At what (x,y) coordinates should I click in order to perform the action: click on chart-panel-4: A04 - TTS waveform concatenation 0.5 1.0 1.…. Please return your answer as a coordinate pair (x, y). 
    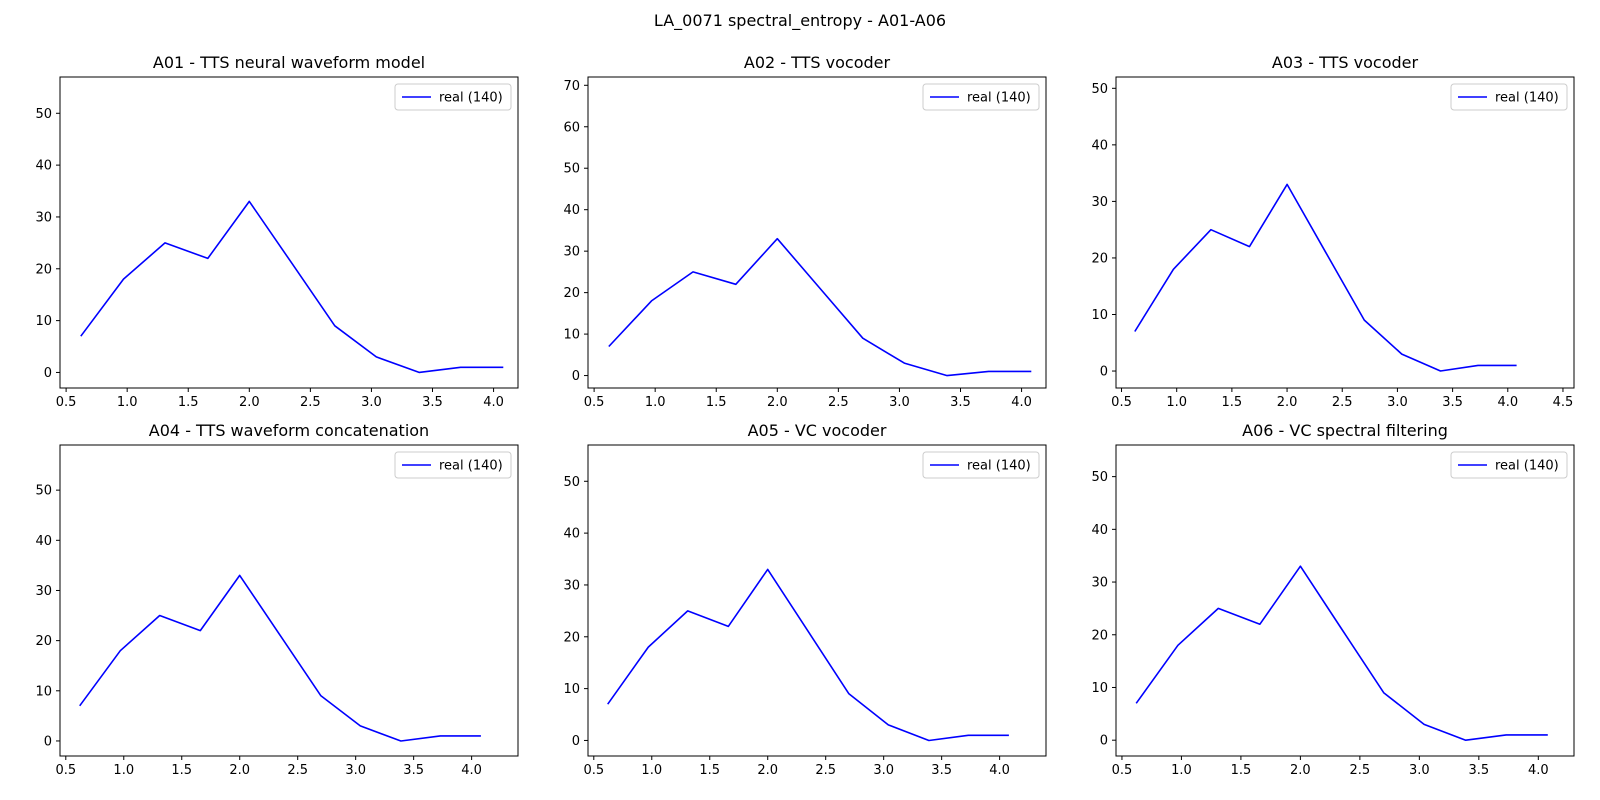
    Looking at the image, I should click on (277, 599).